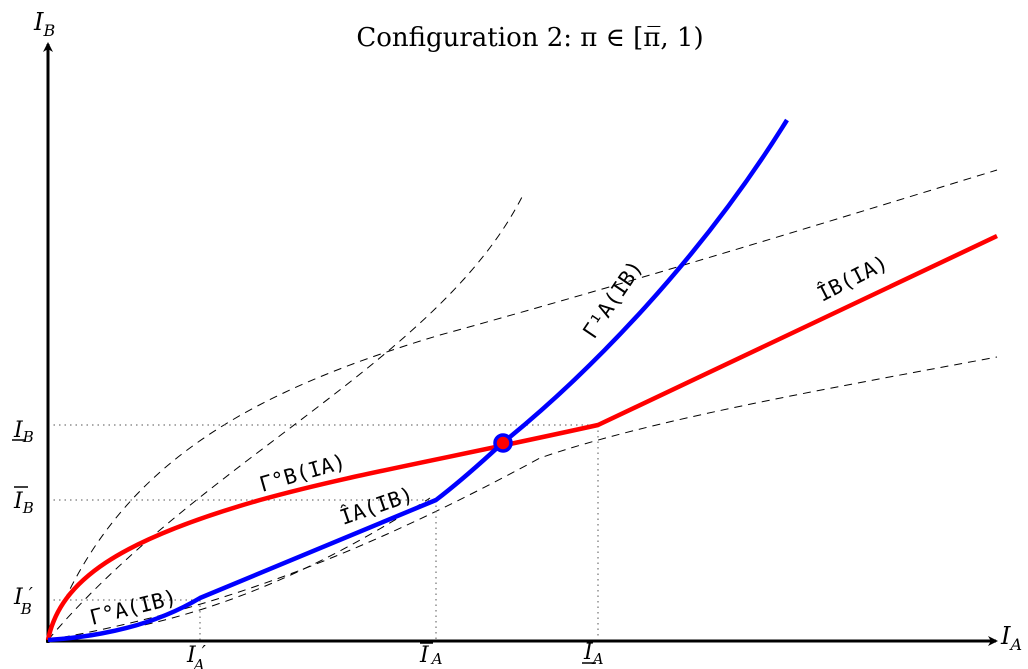 This screenshot has width=1028, height=669. Describe the element at coordinates (133, 607) in the screenshot. I see `label-gamma0-a: Γ°A(IB)` at that location.